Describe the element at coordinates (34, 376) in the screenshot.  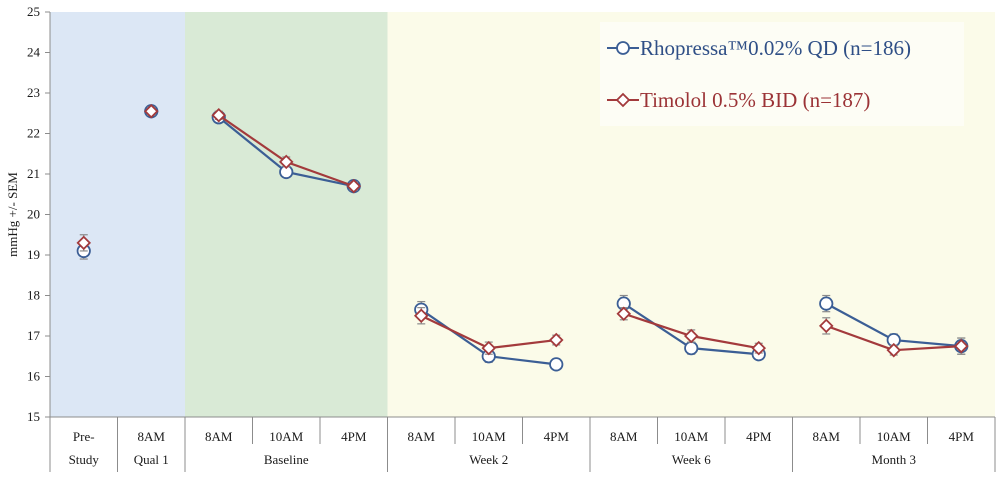
I see `y-tick-label: 16` at that location.